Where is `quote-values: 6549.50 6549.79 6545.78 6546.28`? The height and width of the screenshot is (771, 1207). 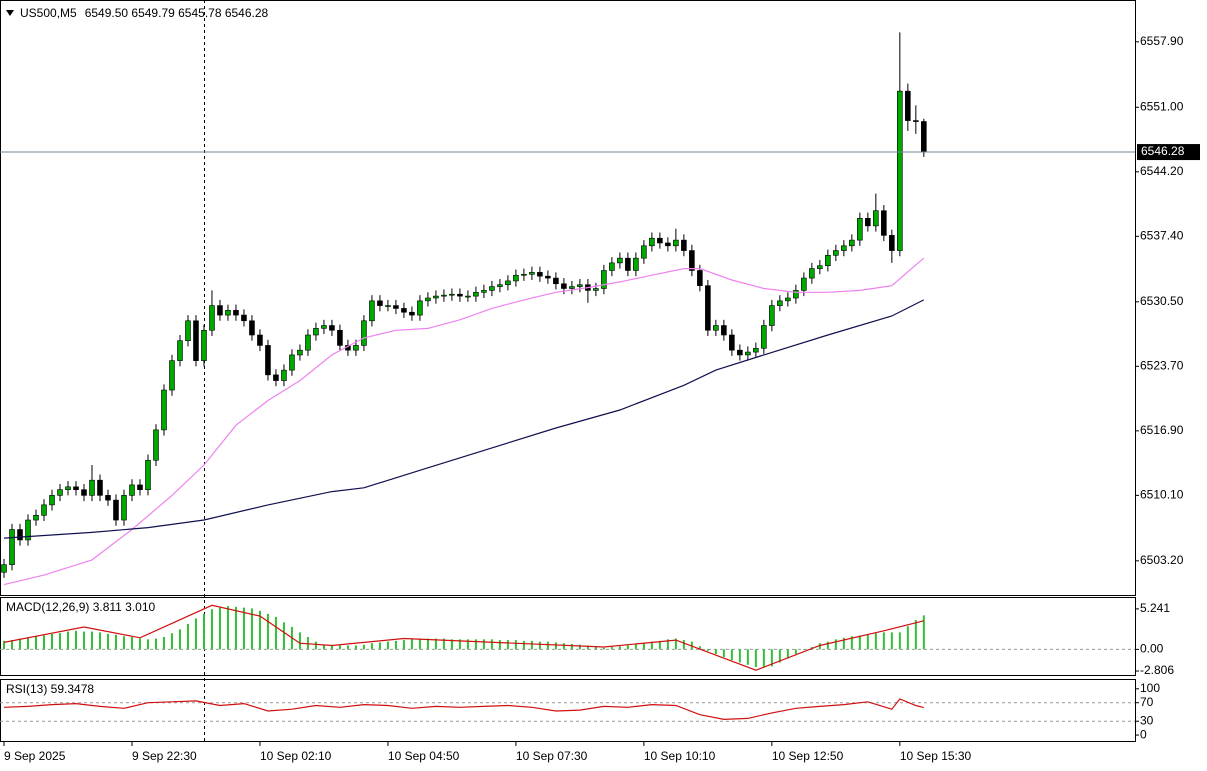 quote-values: 6549.50 6549.79 6545.78 6546.28 is located at coordinates (177, 13).